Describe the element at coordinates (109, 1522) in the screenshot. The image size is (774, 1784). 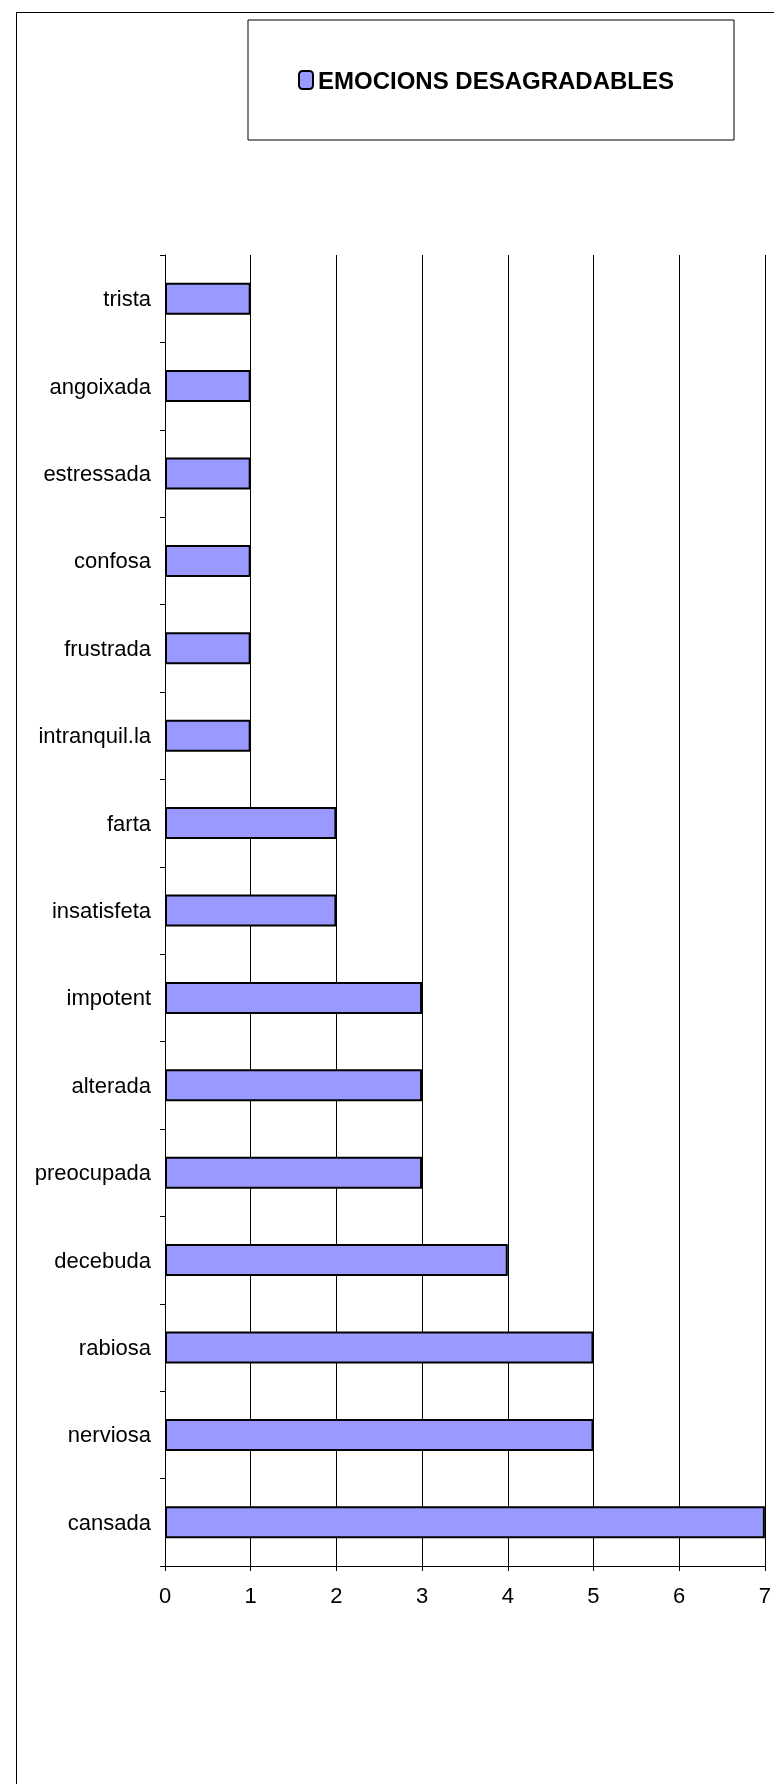
I see `y-tick-label: cansada` at that location.